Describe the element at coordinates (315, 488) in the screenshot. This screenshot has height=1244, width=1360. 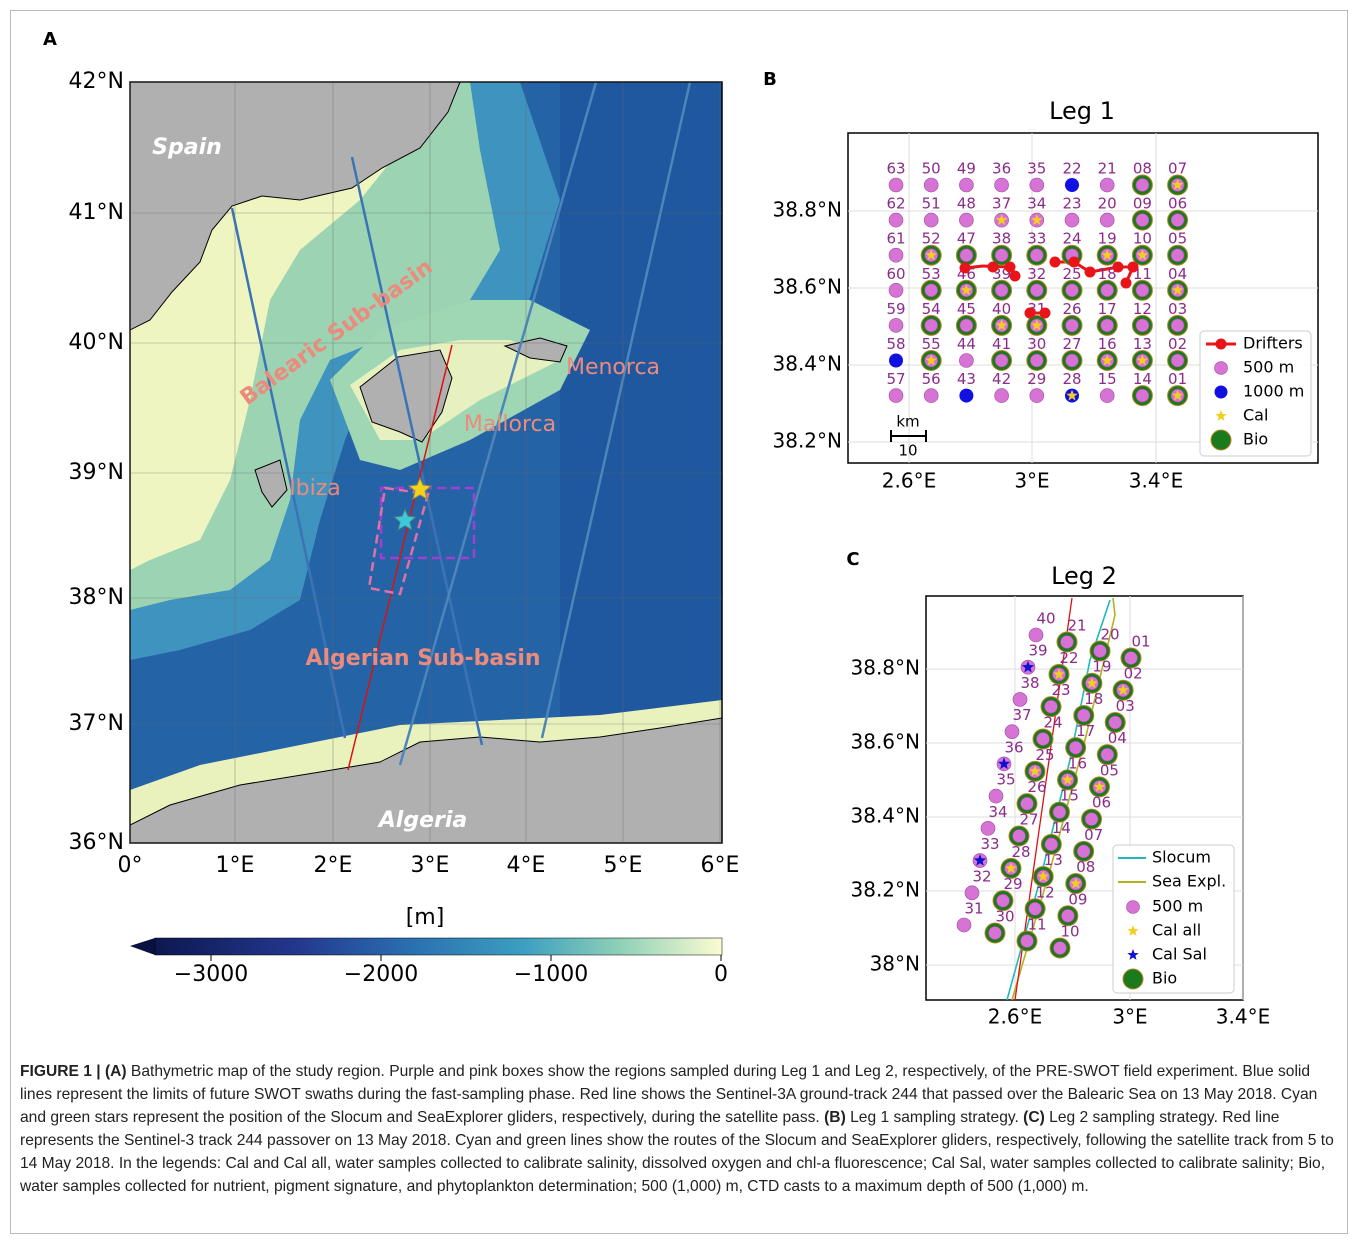
I see `place-label: Ibiza` at that location.